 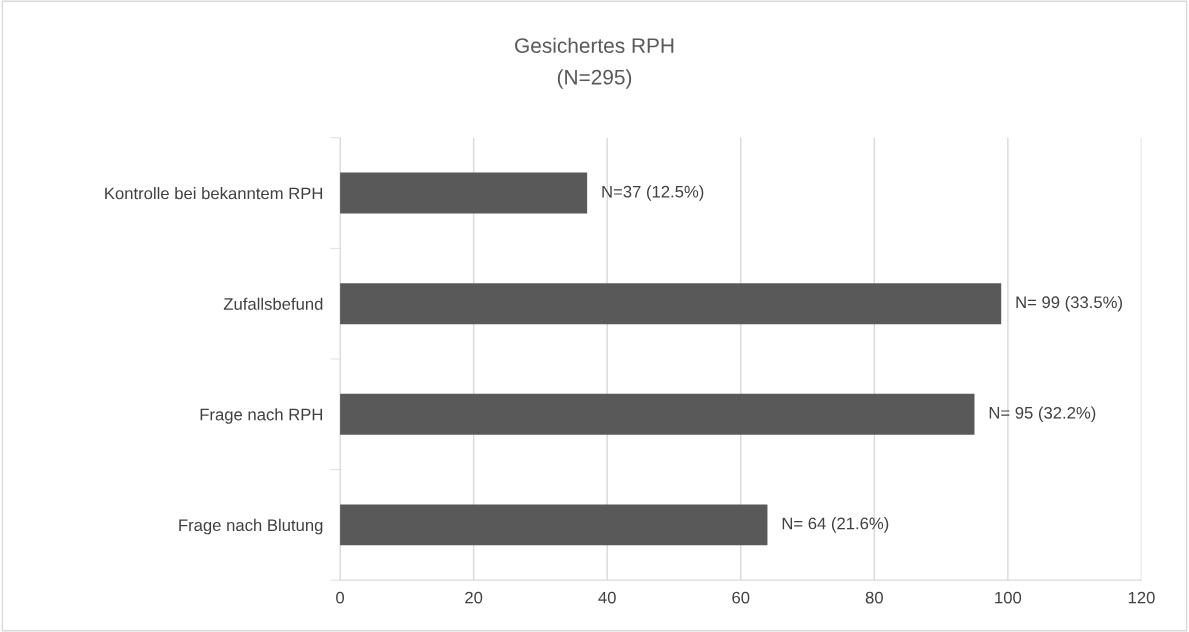 What do you see at coordinates (1008, 597) in the screenshot?
I see `x-tick-label: 100` at bounding box center [1008, 597].